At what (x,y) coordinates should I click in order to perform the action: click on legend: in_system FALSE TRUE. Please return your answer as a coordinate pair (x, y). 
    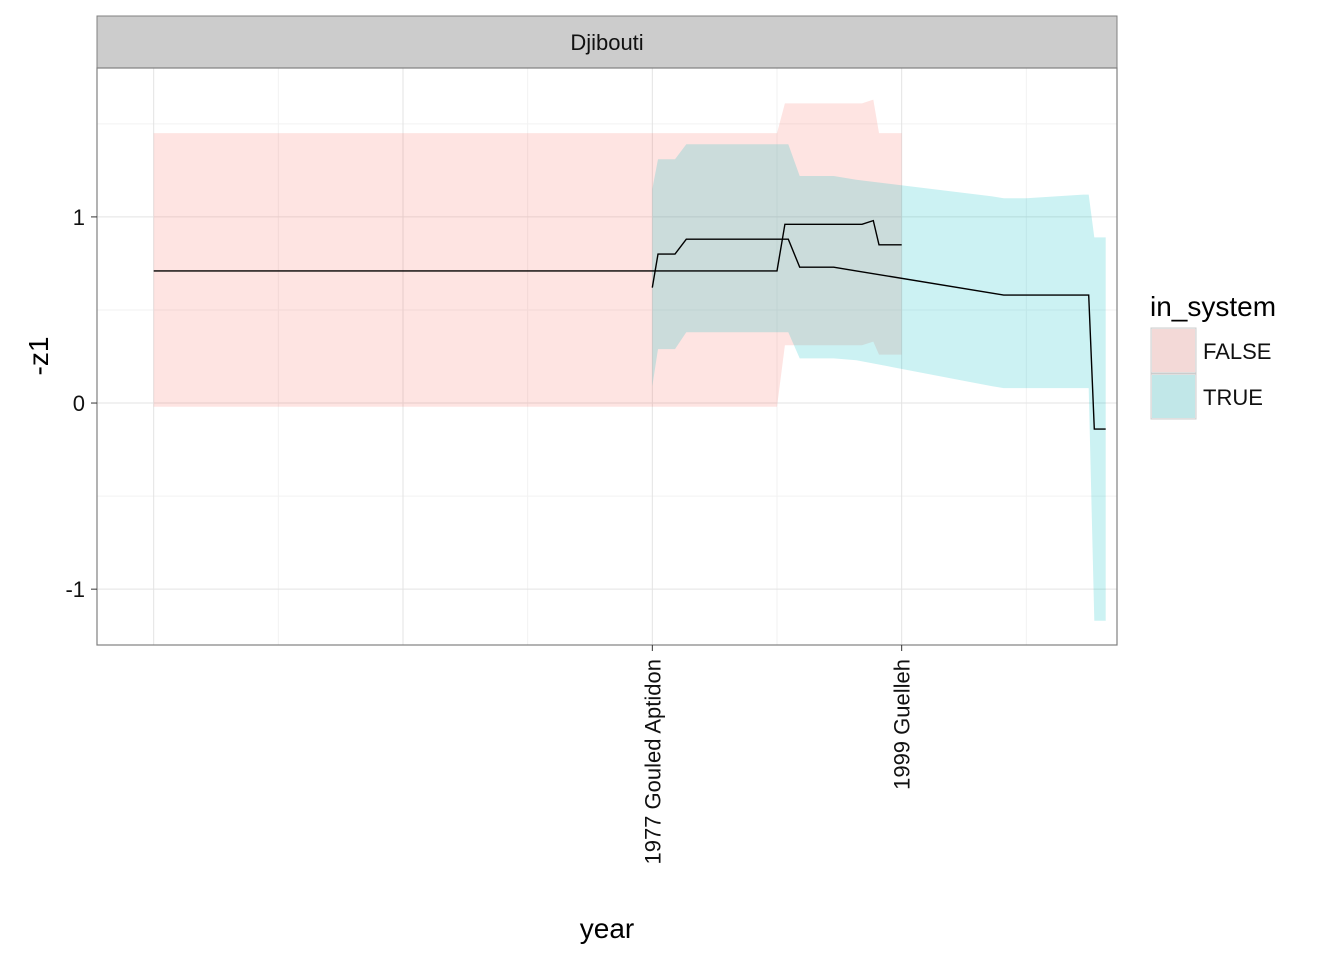
    Looking at the image, I should click on (1213, 355).